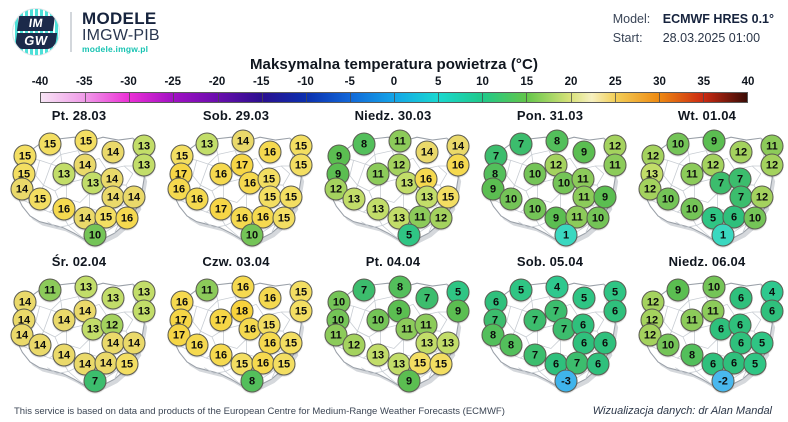 This screenshot has width=788, height=422. What do you see at coordinates (236, 115) in the screenshot?
I see `panel-date-title: Sob. 29.03` at bounding box center [236, 115].